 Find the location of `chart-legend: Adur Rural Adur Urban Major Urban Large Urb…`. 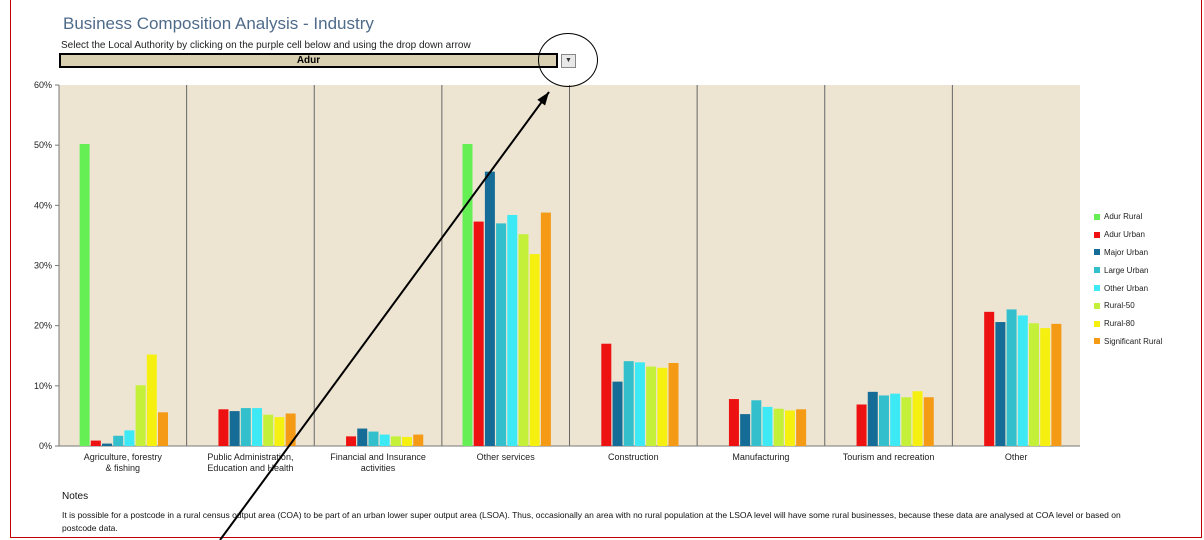

chart-legend: Adur Rural Adur Urban Major Urban Large Urb… is located at coordinates (1128, 279).